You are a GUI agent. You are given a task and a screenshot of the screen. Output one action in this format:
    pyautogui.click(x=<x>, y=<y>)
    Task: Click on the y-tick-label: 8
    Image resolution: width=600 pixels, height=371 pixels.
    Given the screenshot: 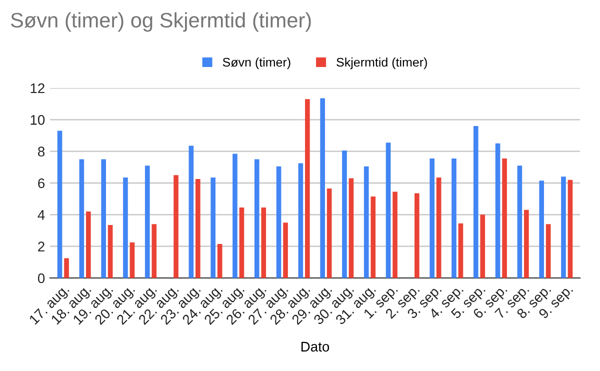 What is the action you would take?
    pyautogui.click(x=41, y=151)
    